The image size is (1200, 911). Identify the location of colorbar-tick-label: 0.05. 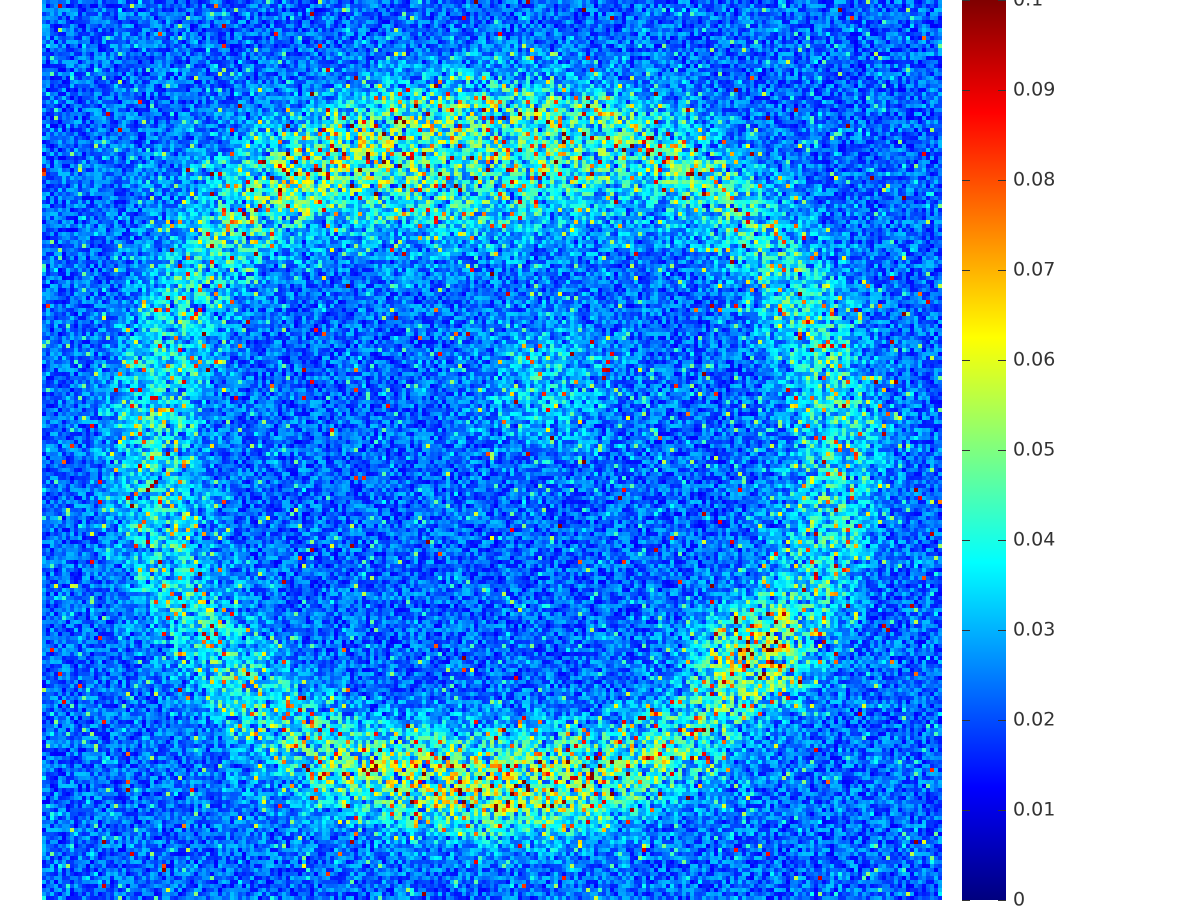
(1034, 449).